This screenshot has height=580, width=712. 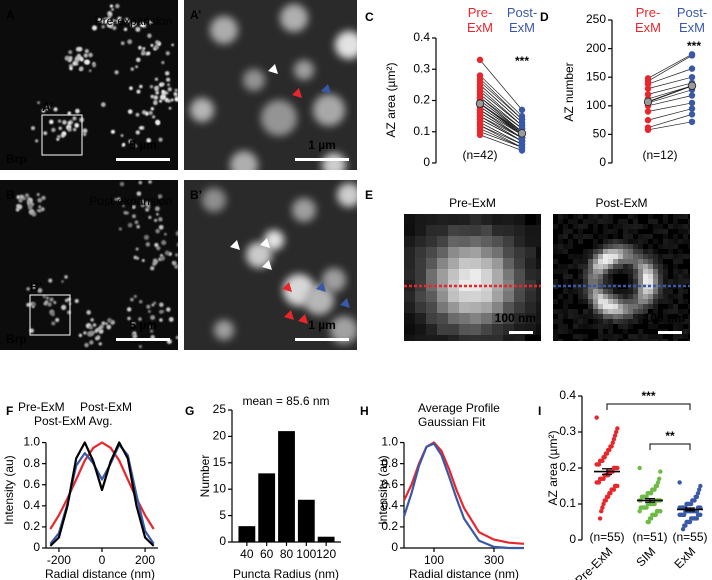 I want to click on y-tick-label: 0, so click(x=394, y=547).